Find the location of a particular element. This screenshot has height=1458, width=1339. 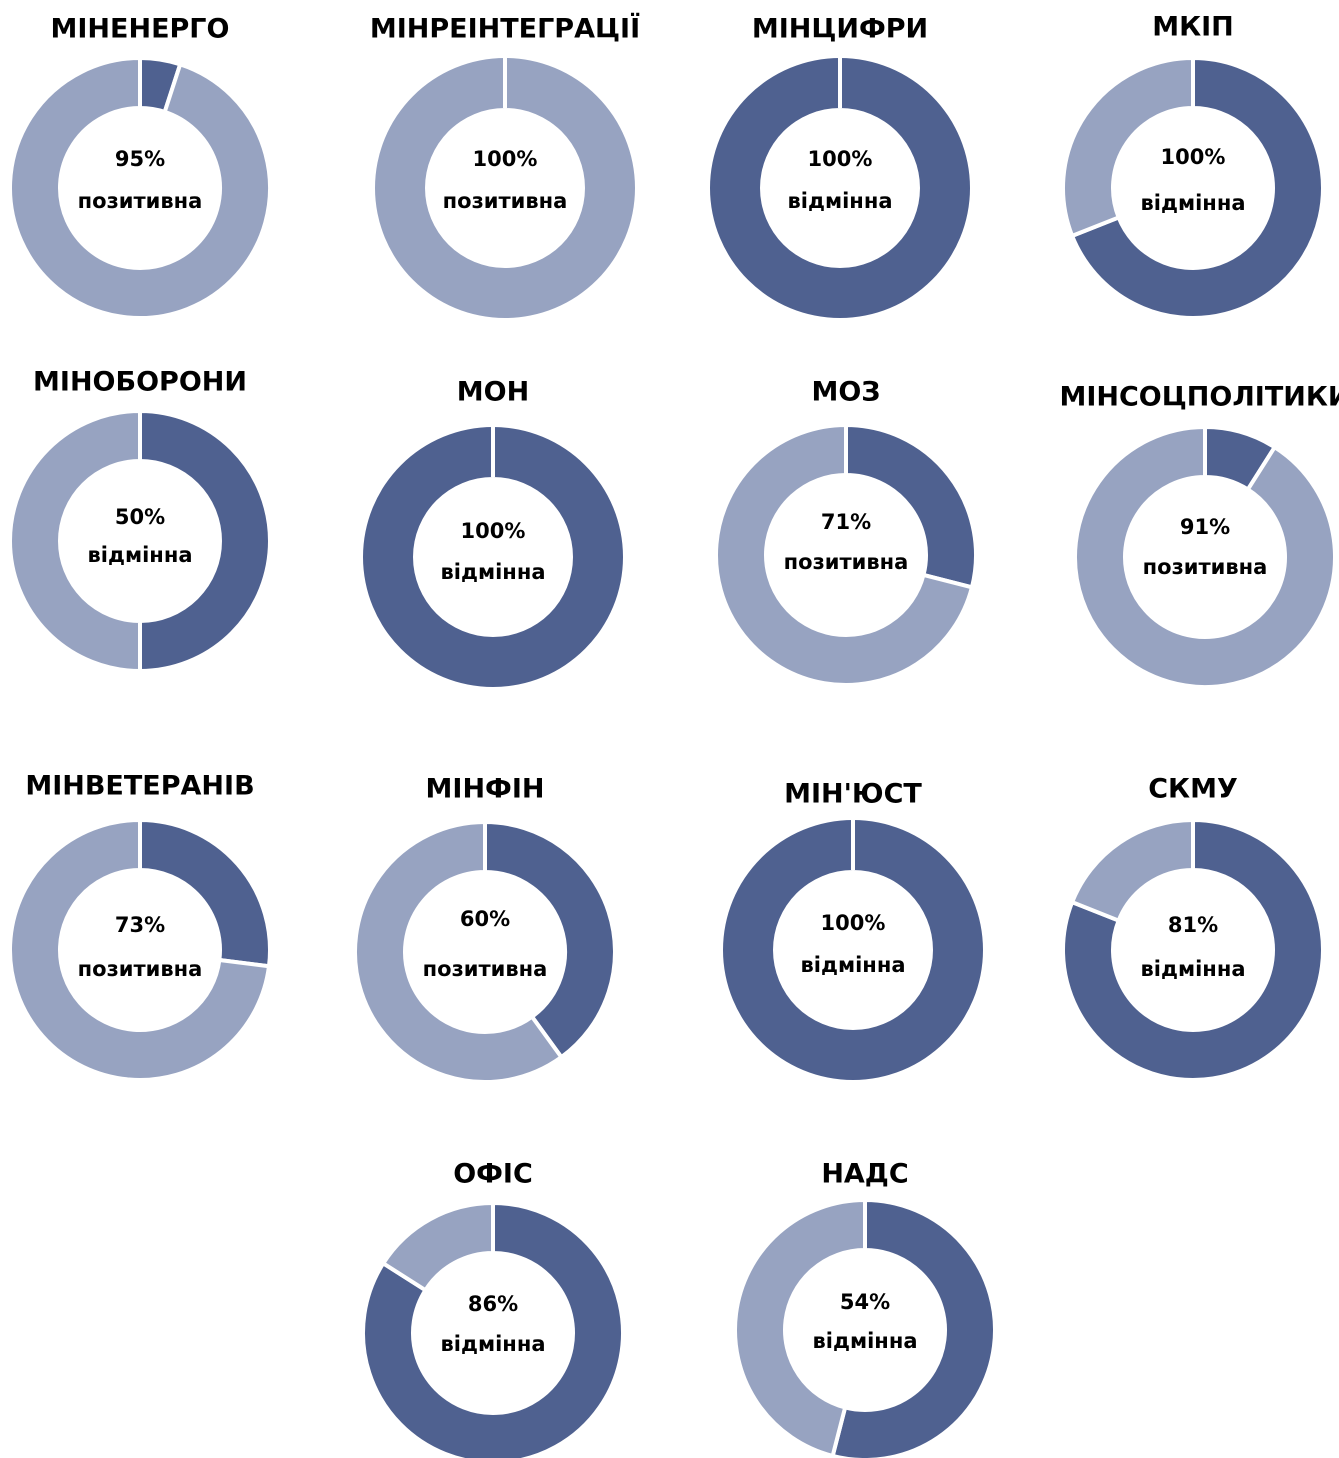

donut-chart: МІНРЕІНТЕГРАЦІЇ 100% позитивна is located at coordinates (505, 165).